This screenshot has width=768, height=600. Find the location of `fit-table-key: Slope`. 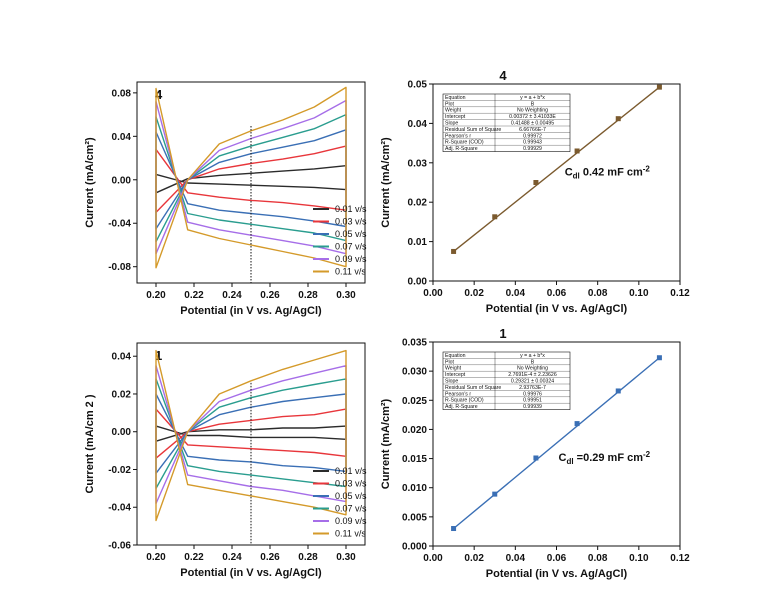

fit-table-key: Slope is located at coordinates (451, 382).